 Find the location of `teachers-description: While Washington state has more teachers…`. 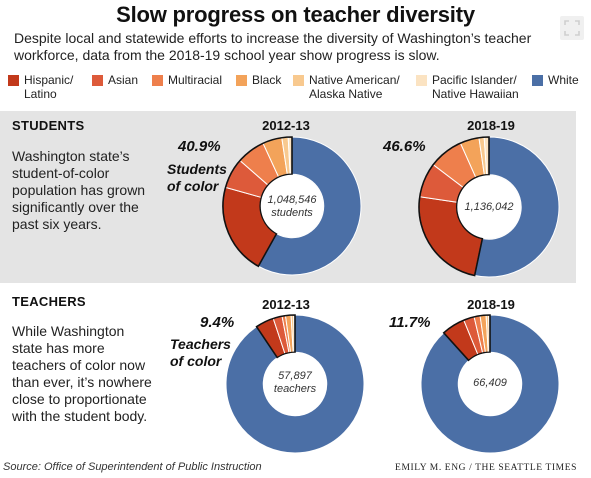

teachers-description: While Washington state has more teachers… is located at coordinates (82, 373).